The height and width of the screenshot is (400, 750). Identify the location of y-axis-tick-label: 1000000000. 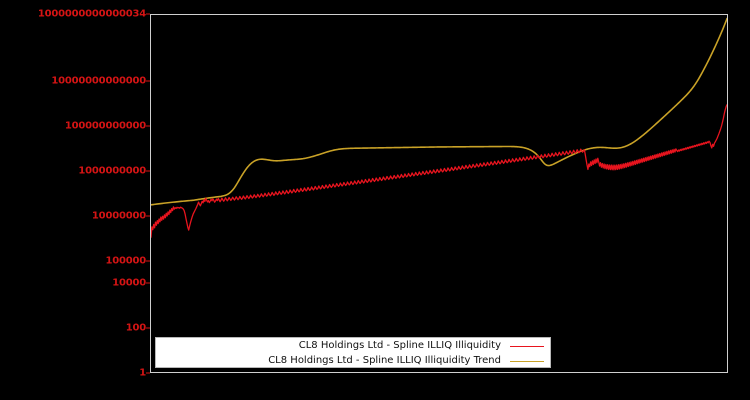
(112, 171).